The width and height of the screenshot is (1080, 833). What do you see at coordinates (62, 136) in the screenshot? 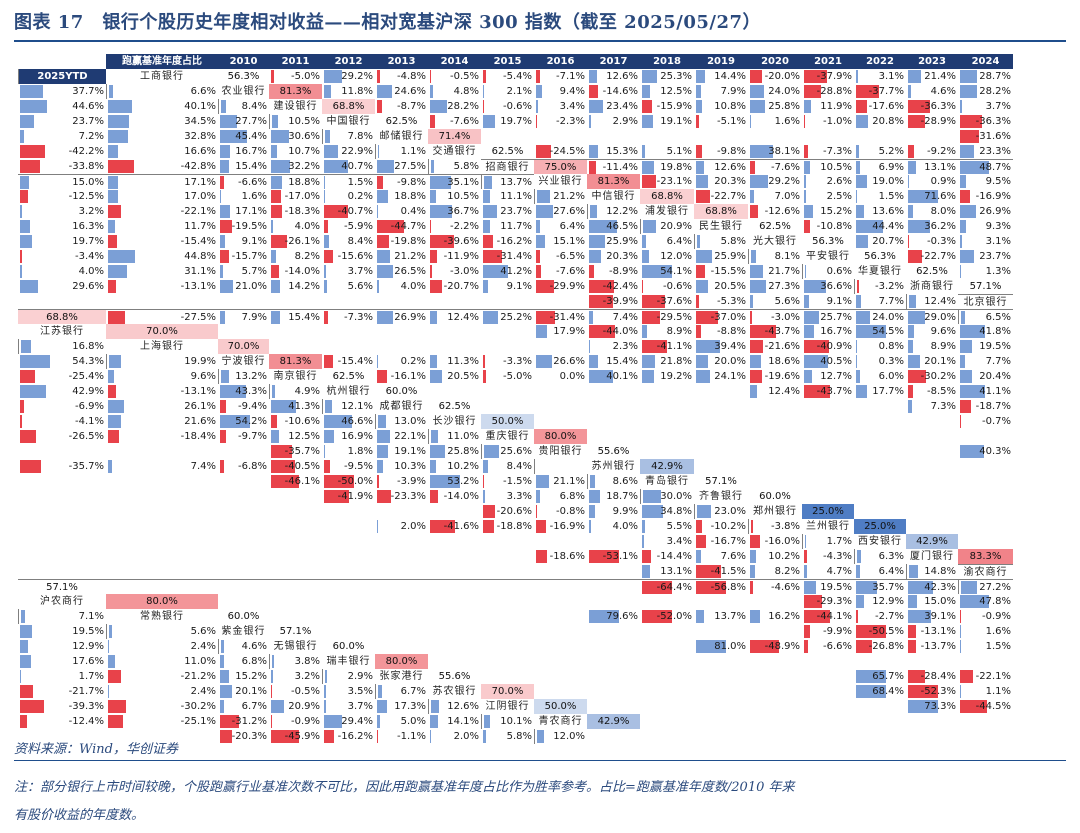
I see `return-cell-2021: 7.2%` at bounding box center [62, 136].